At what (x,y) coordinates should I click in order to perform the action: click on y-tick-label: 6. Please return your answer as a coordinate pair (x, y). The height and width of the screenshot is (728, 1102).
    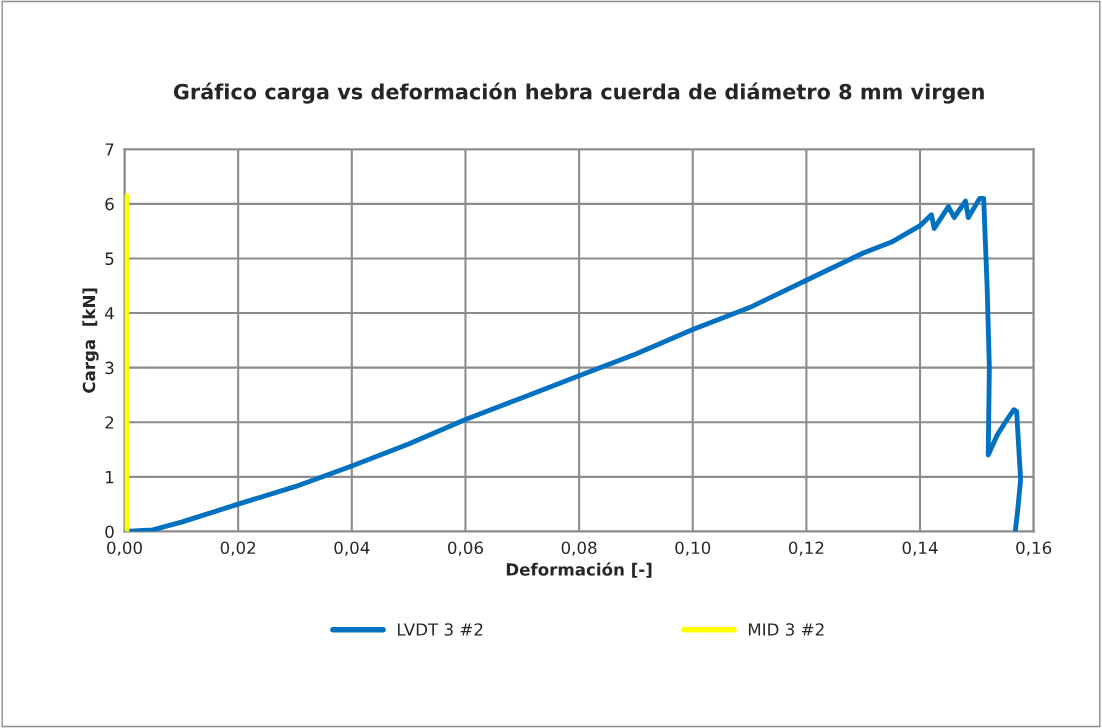
    Looking at the image, I should click on (109, 204).